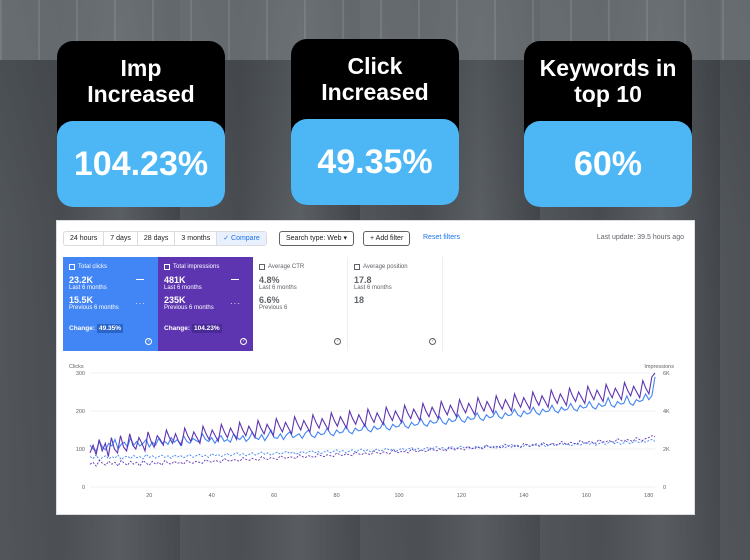 The image size is (750, 560). Describe the element at coordinates (141, 81) in the screenshot. I see `card-label: Imp Increased` at that location.